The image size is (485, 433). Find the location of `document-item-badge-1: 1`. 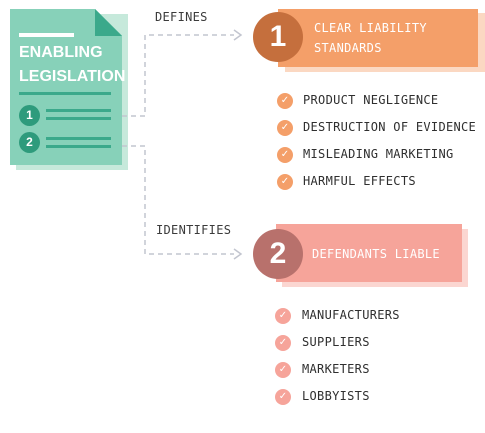

document-item-badge-1: 1 is located at coordinates (29, 115).